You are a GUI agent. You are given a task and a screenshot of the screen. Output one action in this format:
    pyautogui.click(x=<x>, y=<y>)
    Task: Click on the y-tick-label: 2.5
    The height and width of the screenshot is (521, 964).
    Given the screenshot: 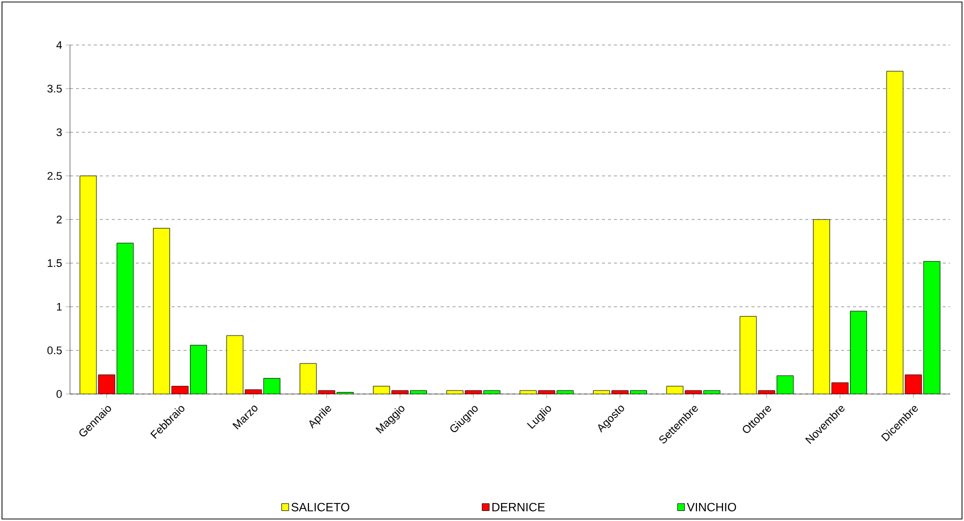 What is the action you would take?
    pyautogui.click(x=55, y=176)
    